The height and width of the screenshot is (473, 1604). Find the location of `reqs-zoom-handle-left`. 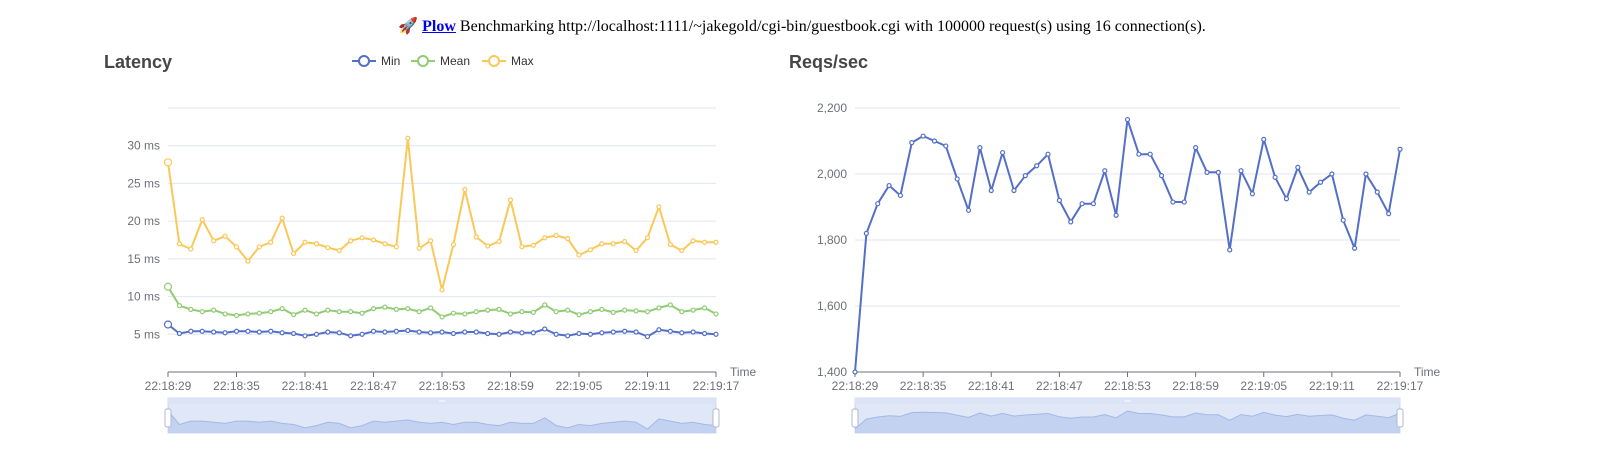

reqs-zoom-handle-left is located at coordinates (855, 418).